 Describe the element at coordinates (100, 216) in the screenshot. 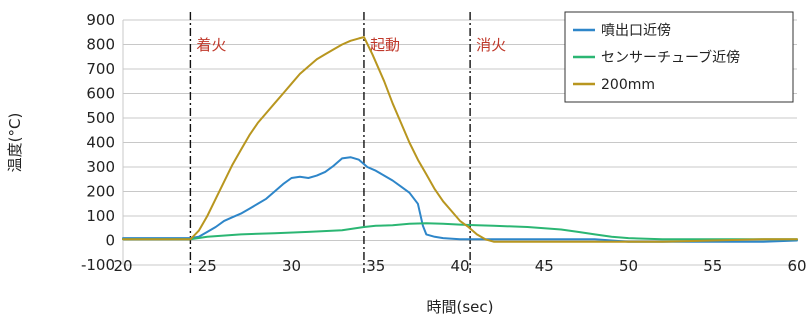

I see `y-tick-label: 100` at that location.